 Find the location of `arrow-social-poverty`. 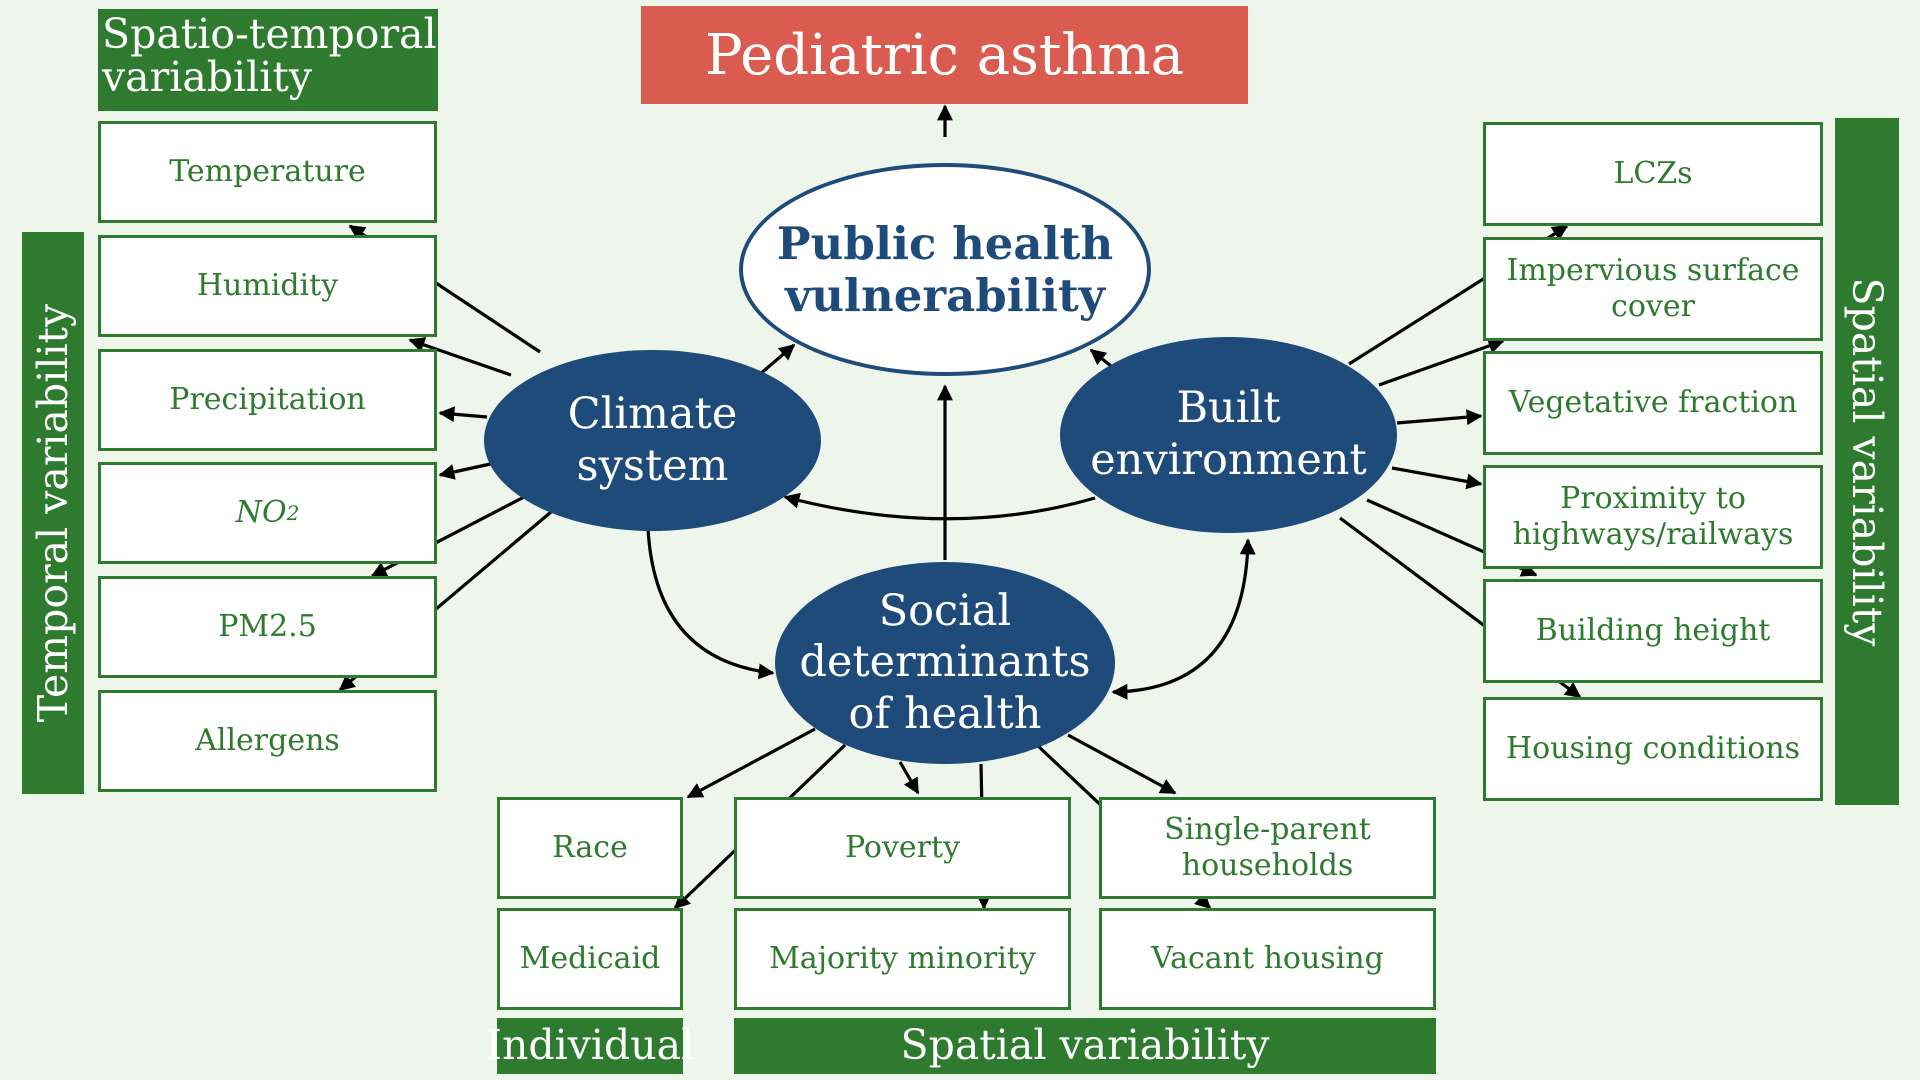

arrow-social-poverty is located at coordinates (909, 778).